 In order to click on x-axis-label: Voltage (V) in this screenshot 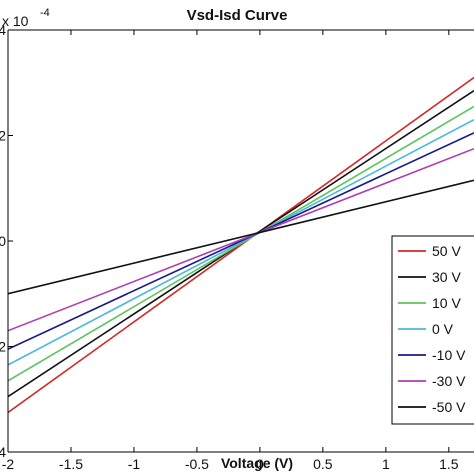, I will do `click(257, 463)`.